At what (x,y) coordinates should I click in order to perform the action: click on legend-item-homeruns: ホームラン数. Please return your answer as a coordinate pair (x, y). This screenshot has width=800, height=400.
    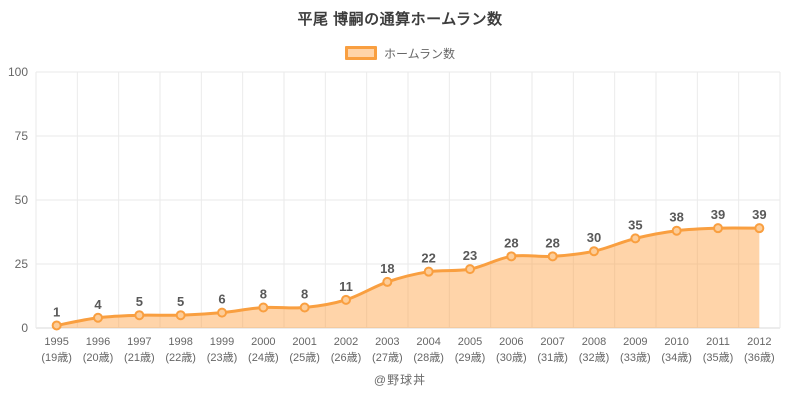
    Looking at the image, I should click on (400, 53).